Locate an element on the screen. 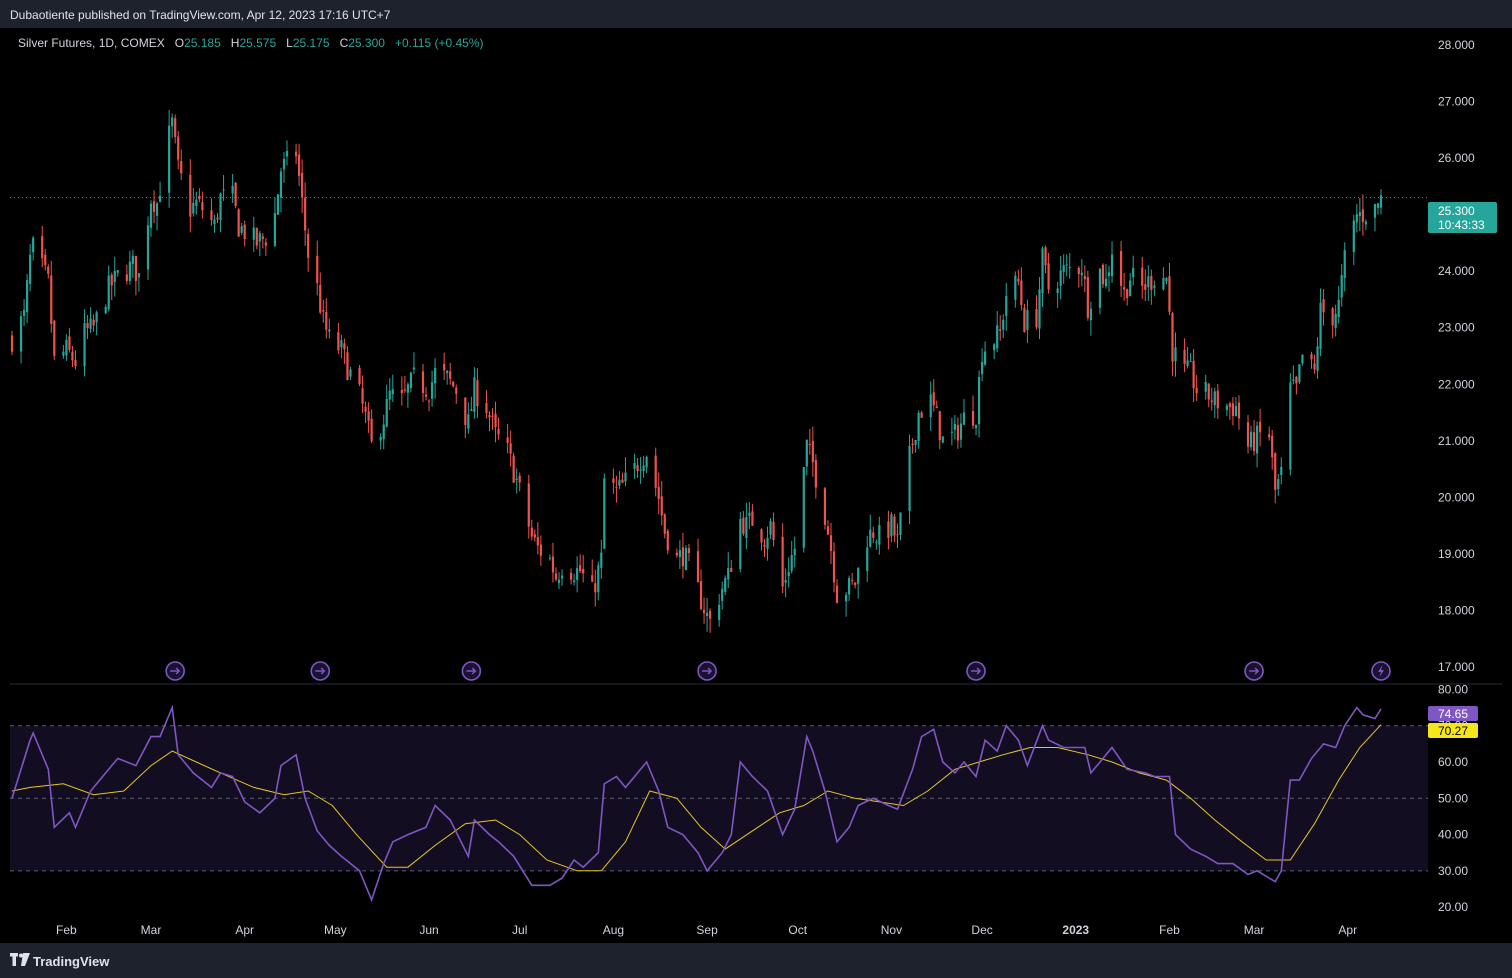 This screenshot has height=978, width=1512. symbol-name: Silver Futures, 1D, COMEX is located at coordinates (91, 43).